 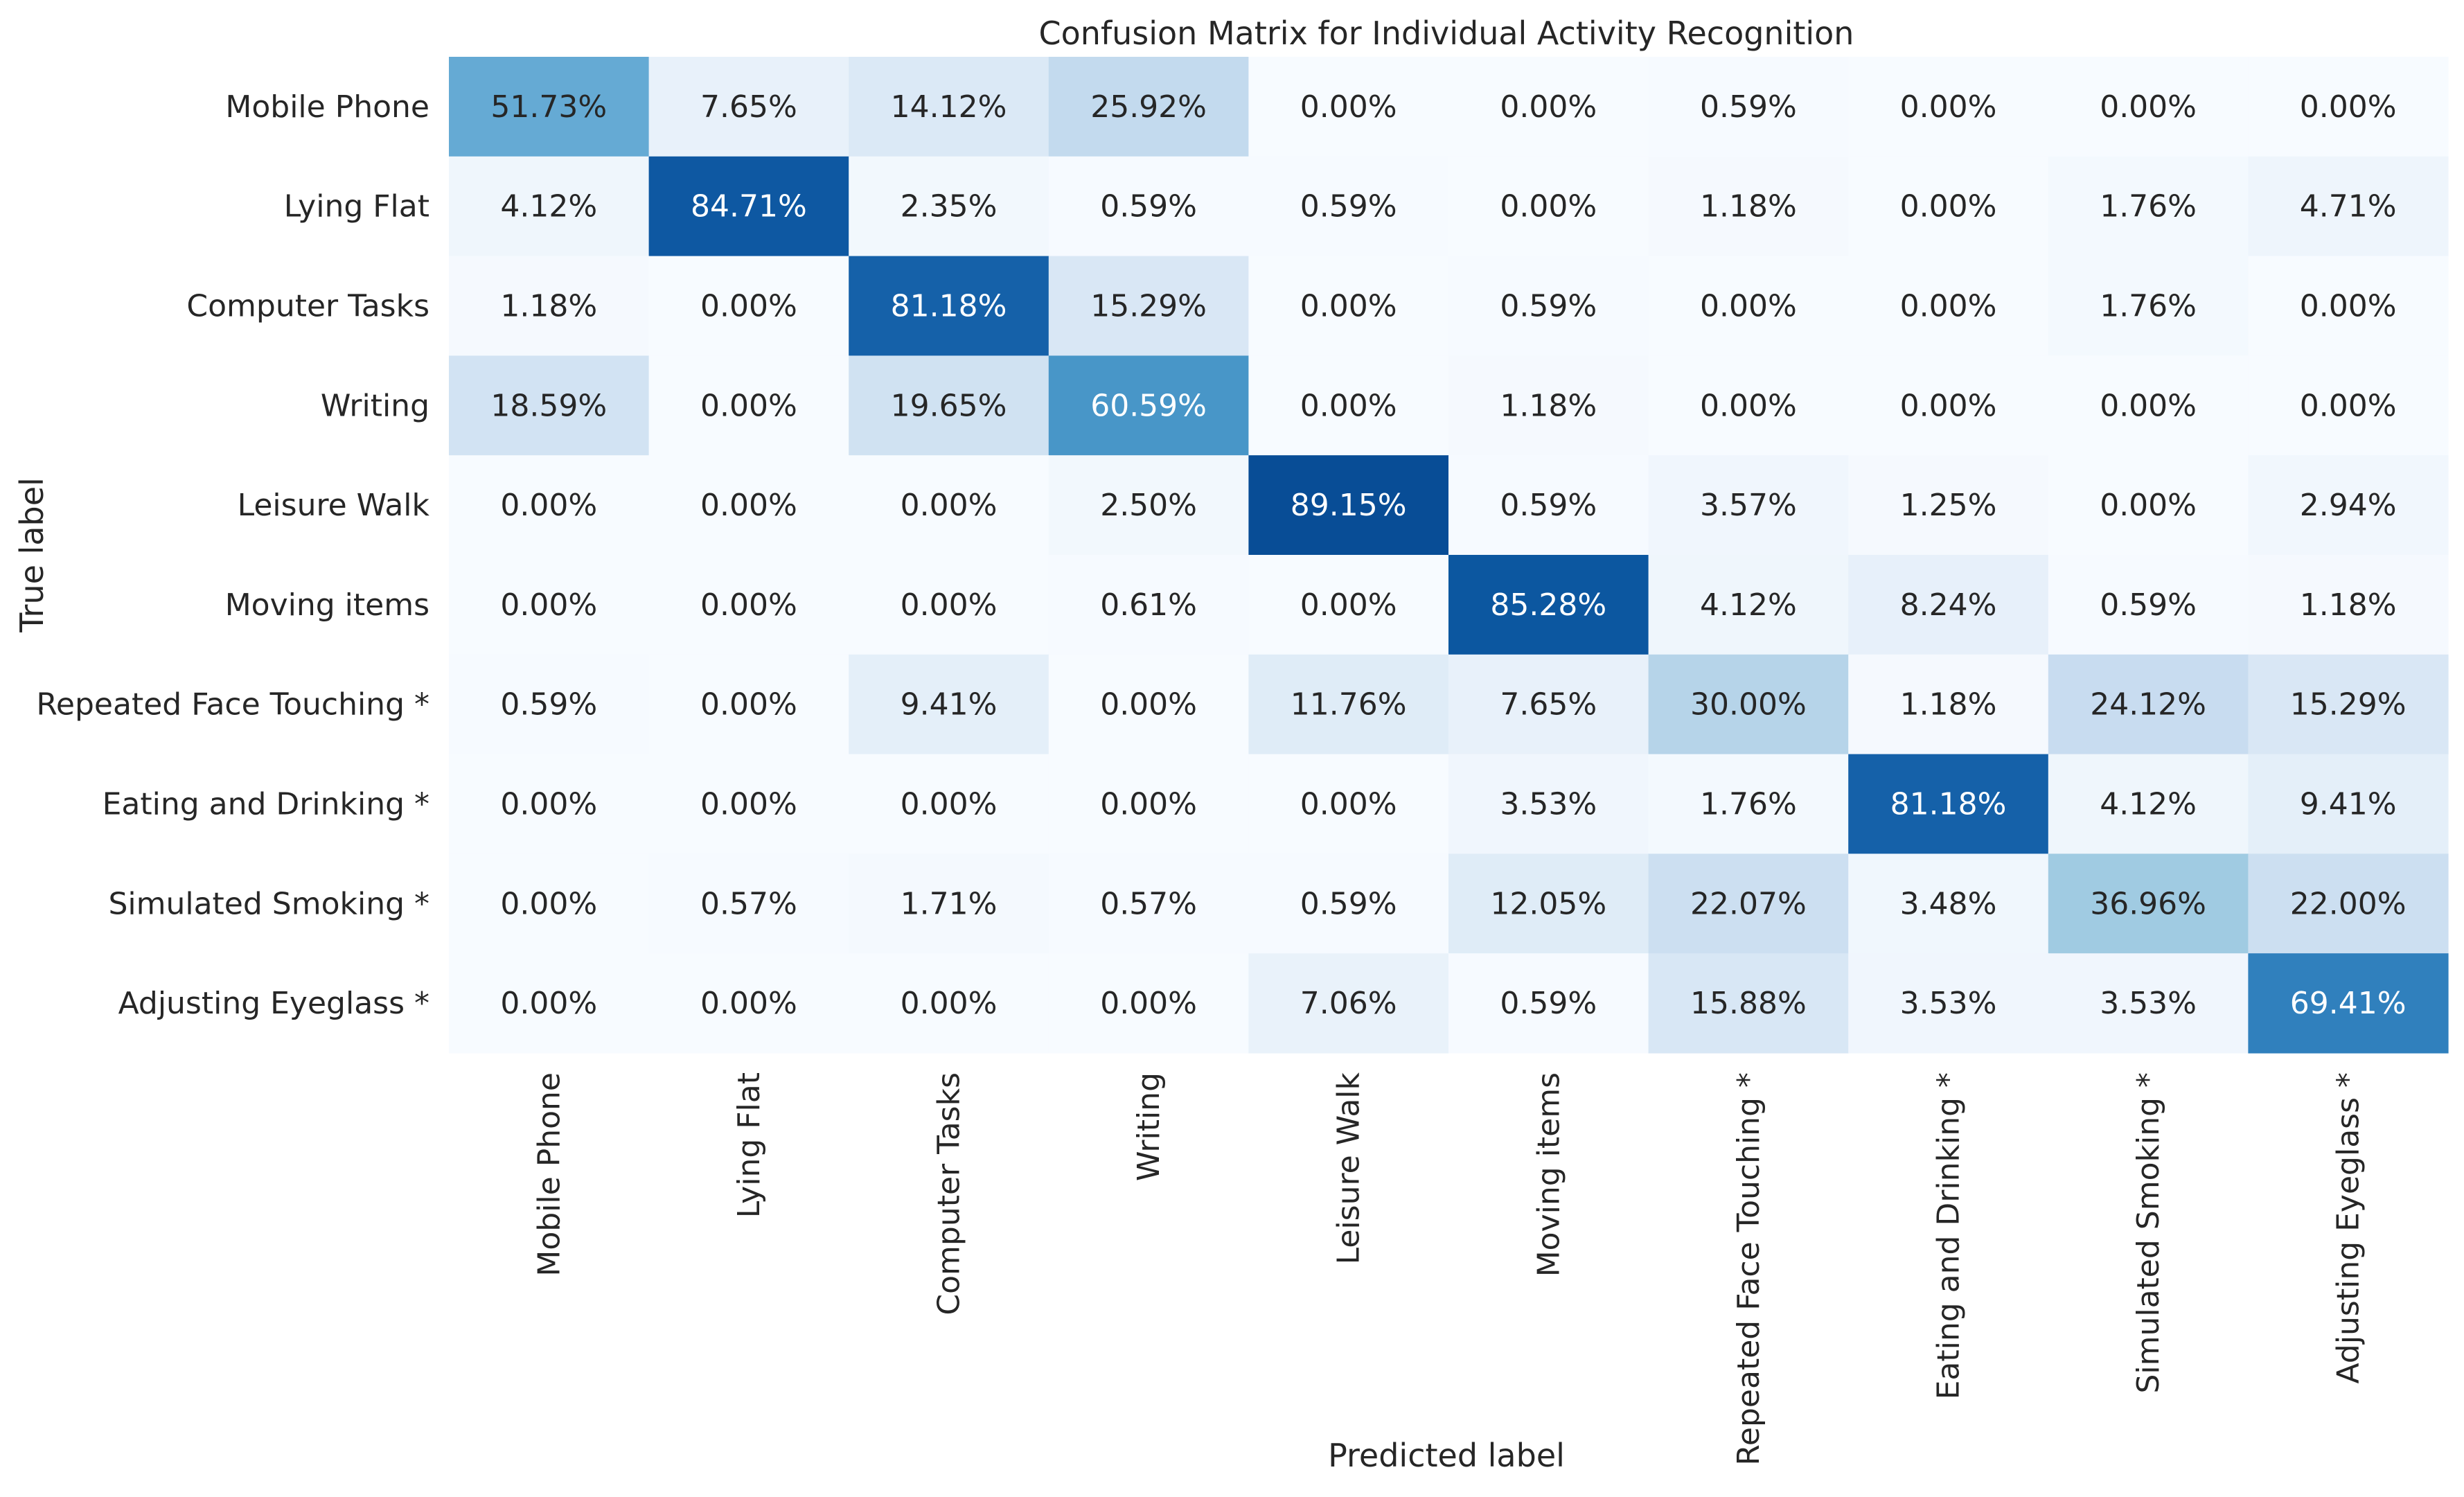 I want to click on heatmap-cell-r7-c9, so click(x=2349, y=804).